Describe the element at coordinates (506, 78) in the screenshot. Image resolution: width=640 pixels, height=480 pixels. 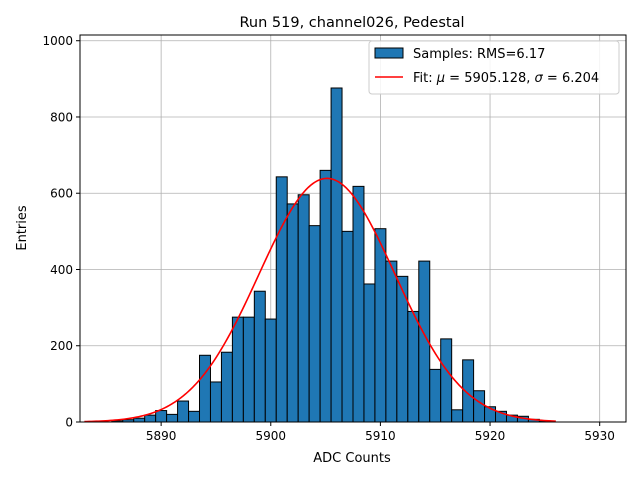
I see `legend-fit-label: Fit: μ = 5905.128, σ = 6.204` at that location.